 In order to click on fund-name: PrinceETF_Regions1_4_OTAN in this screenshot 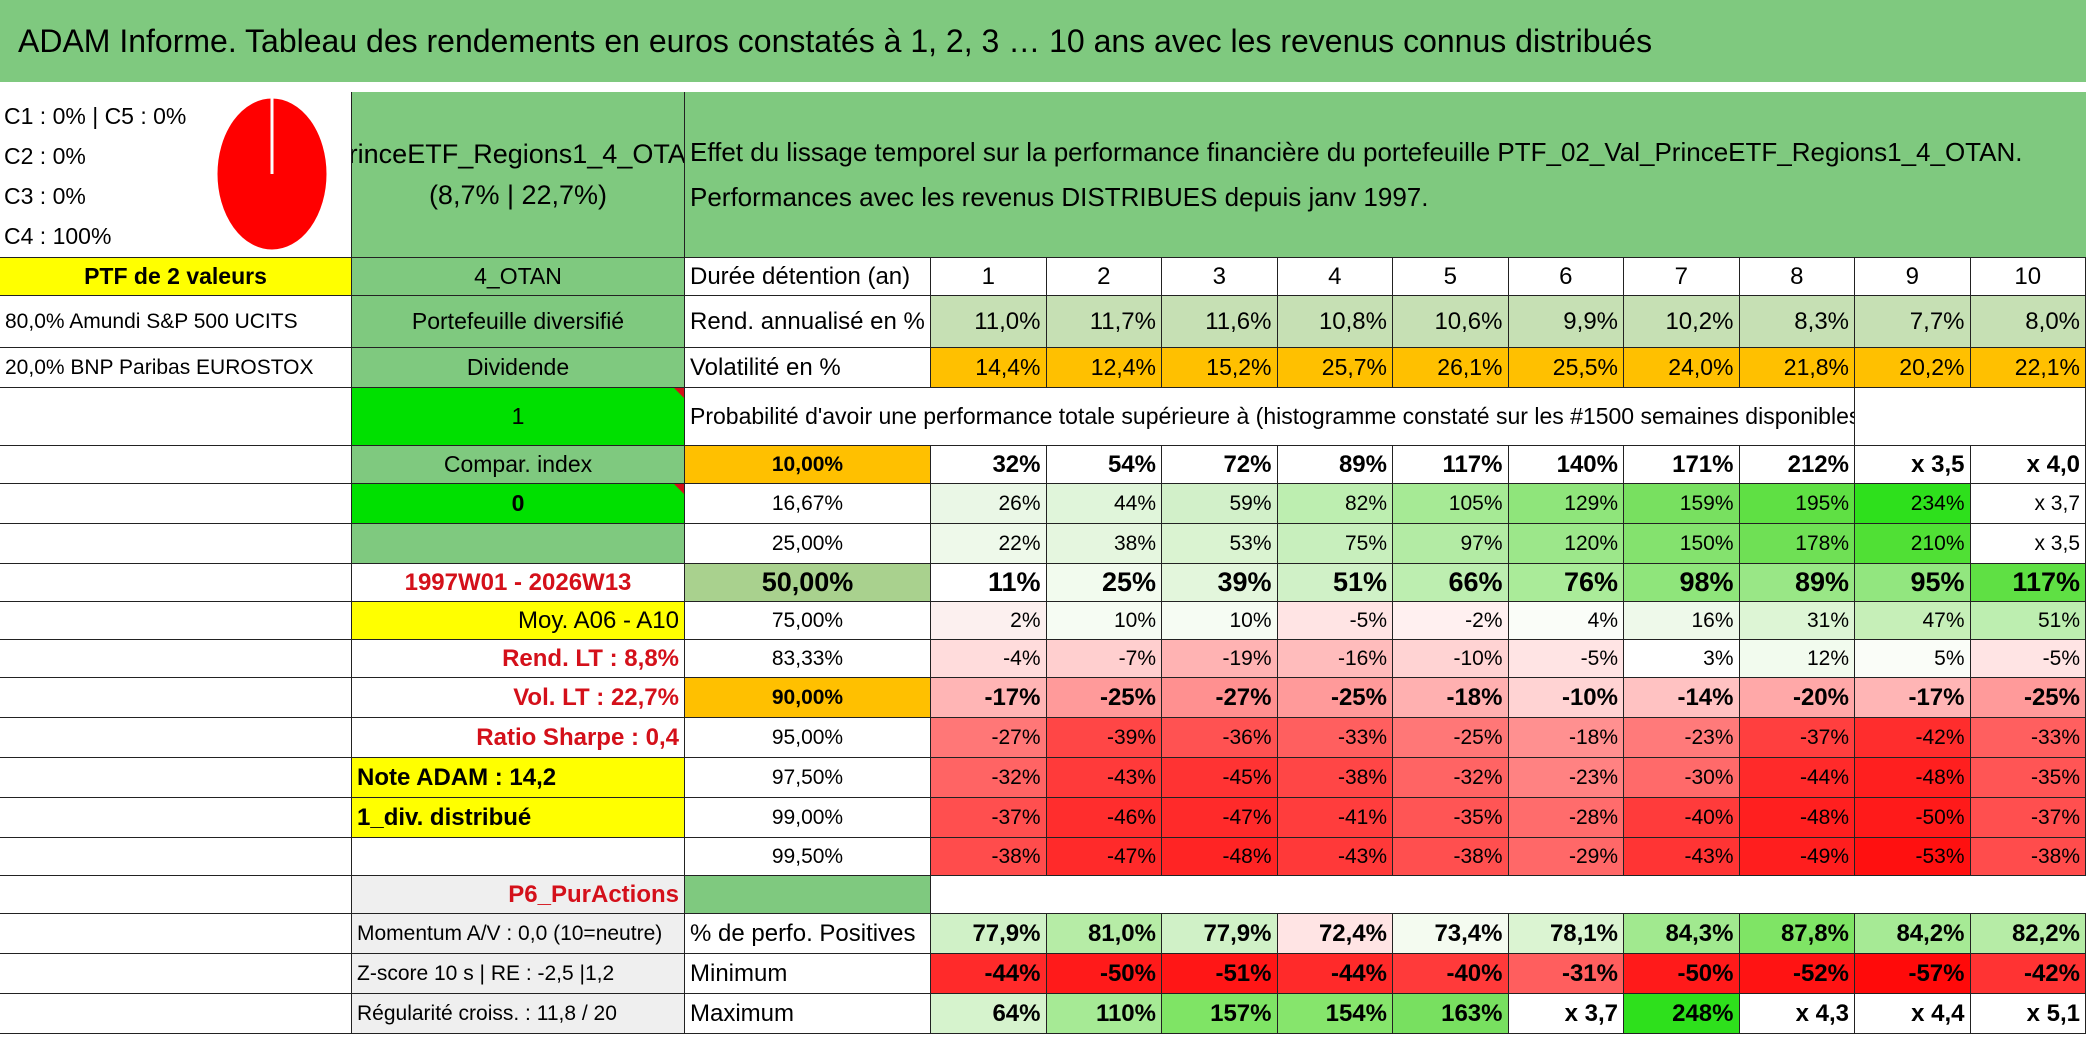, I will do `click(518, 153)`.